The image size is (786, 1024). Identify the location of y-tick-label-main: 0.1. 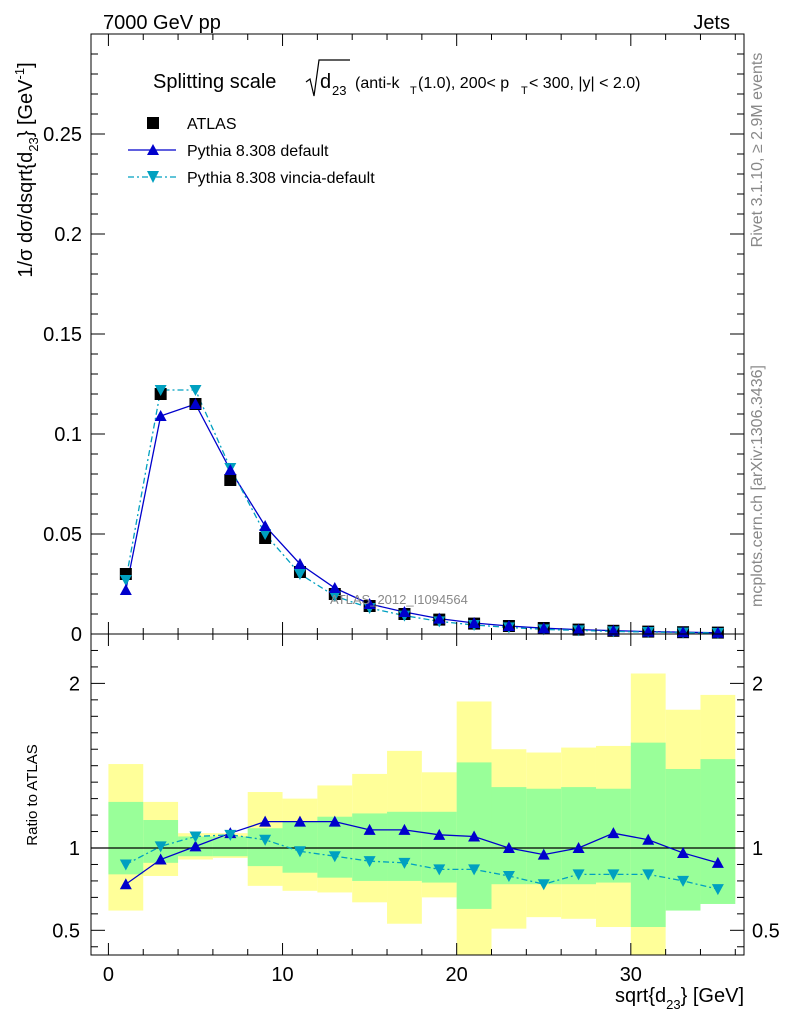
(68, 435).